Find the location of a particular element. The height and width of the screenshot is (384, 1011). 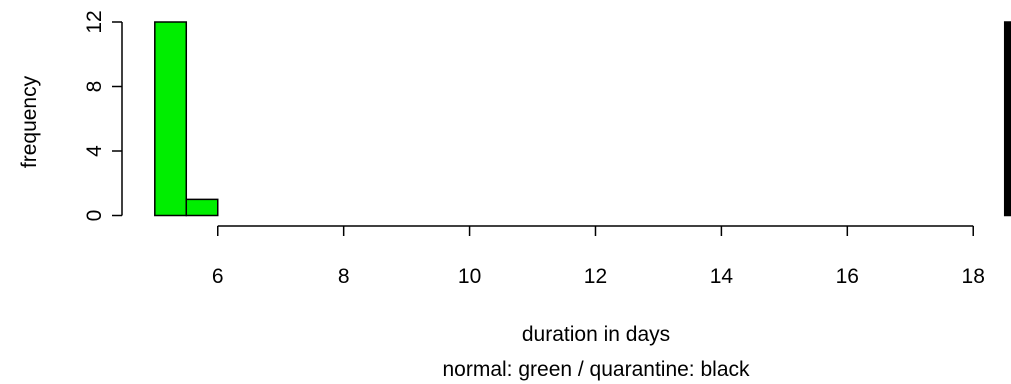

x-tick-label: 12 is located at coordinates (595, 276).